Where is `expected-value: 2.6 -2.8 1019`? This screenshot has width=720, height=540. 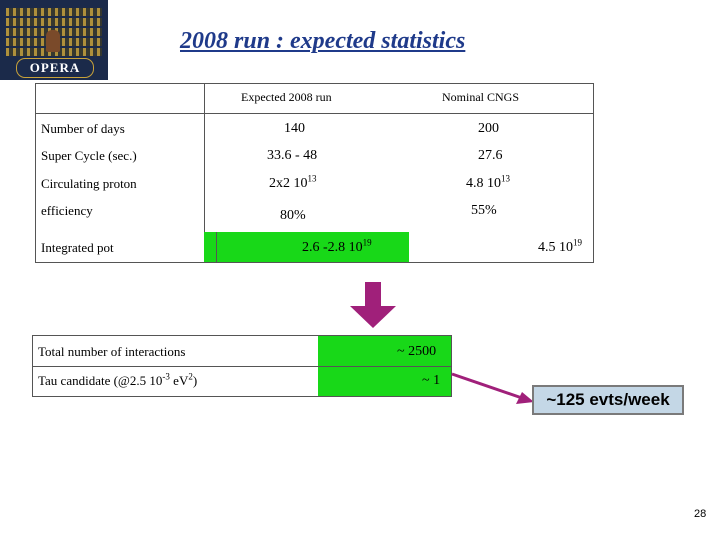
expected-value: 2.6 -2.8 1019 is located at coordinates (337, 246).